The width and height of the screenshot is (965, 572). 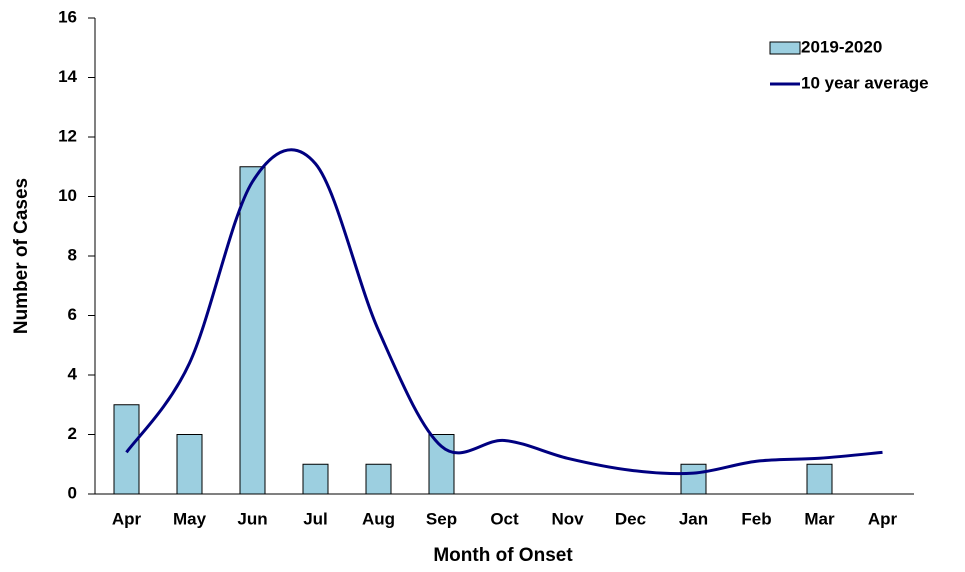 I want to click on x-axis-title: Month of Onset, so click(x=503, y=555).